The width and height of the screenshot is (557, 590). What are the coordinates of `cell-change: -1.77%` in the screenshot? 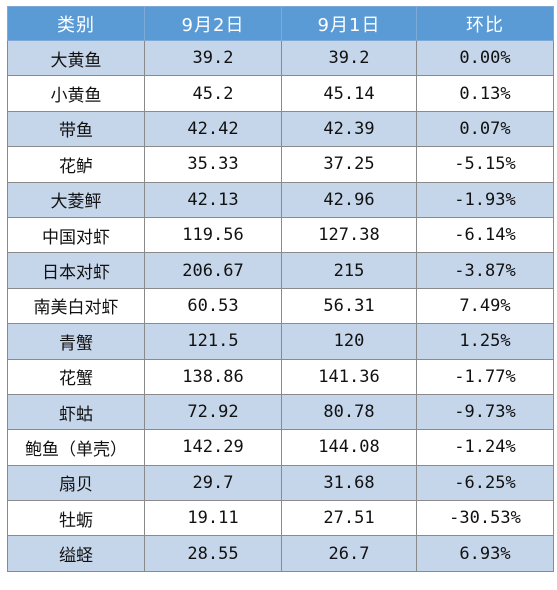 It's located at (485, 376).